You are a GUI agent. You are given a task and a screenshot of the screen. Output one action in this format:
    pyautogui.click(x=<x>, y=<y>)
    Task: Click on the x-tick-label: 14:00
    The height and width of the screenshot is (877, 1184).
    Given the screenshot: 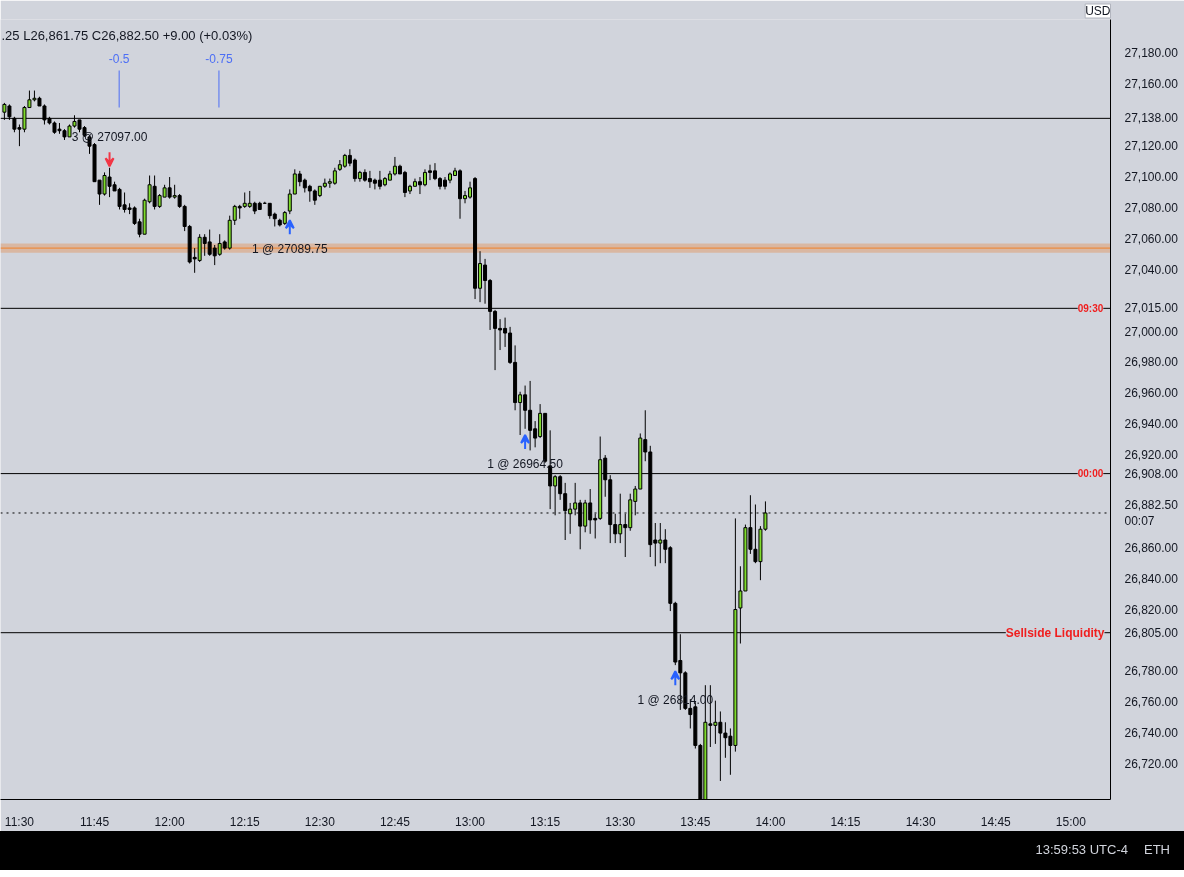 What is the action you would take?
    pyautogui.click(x=770, y=821)
    